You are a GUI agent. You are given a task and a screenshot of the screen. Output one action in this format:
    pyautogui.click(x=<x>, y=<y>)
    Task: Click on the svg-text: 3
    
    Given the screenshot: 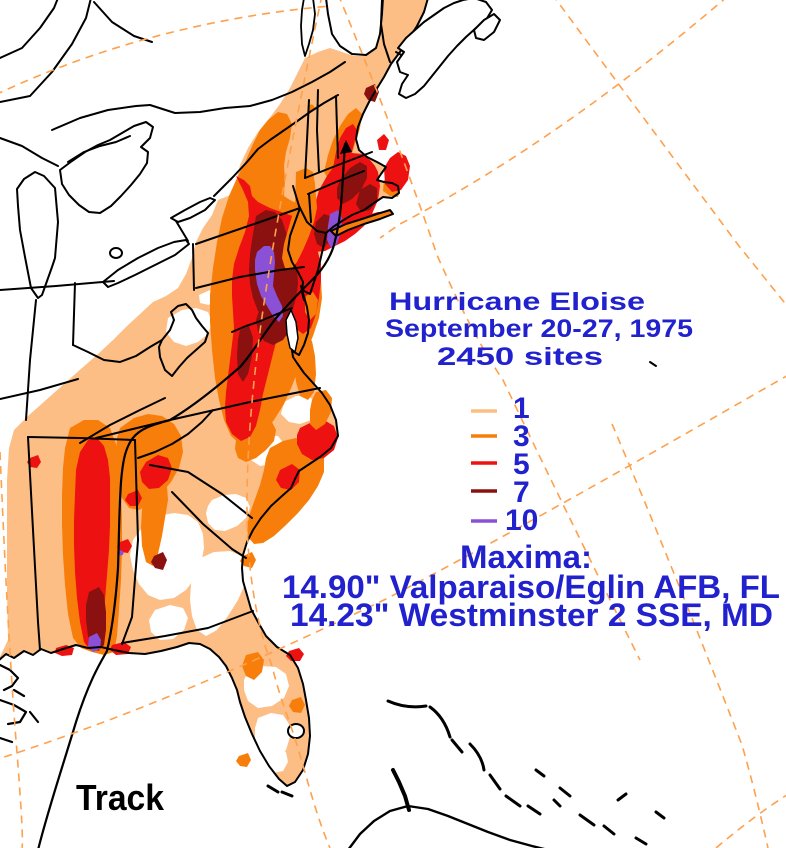 What is the action you would take?
    pyautogui.click(x=521, y=436)
    